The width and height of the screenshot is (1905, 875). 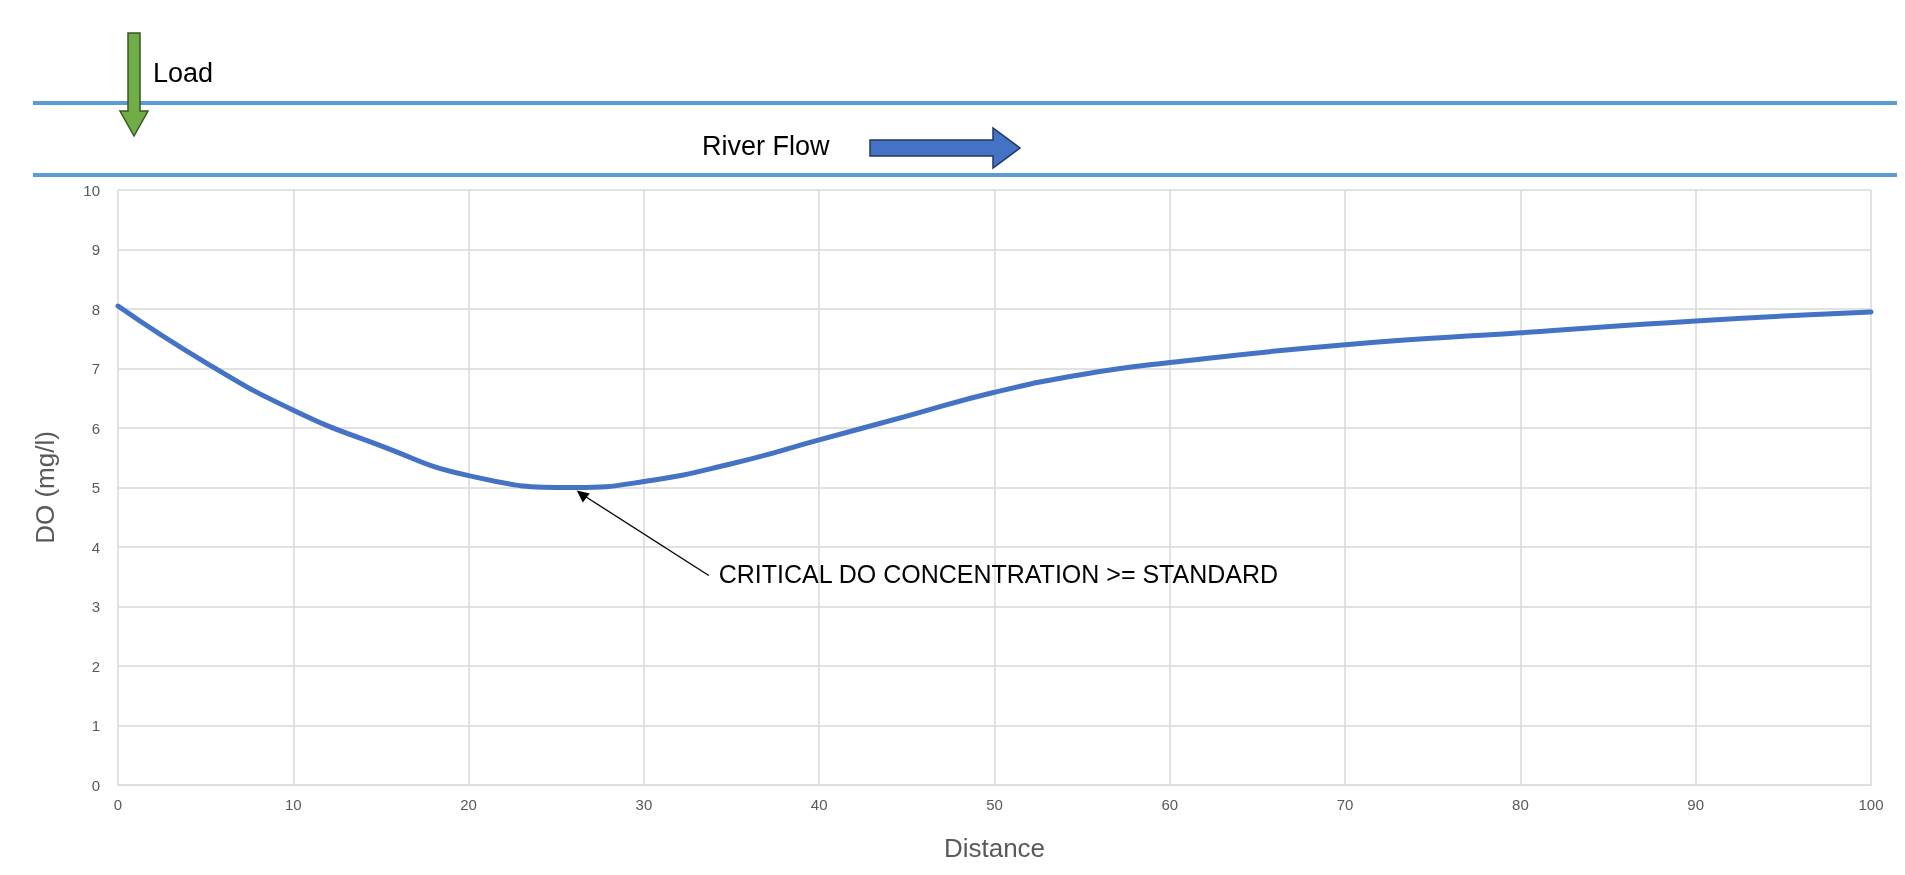 I want to click on y-tick-label: 8, so click(x=95, y=309).